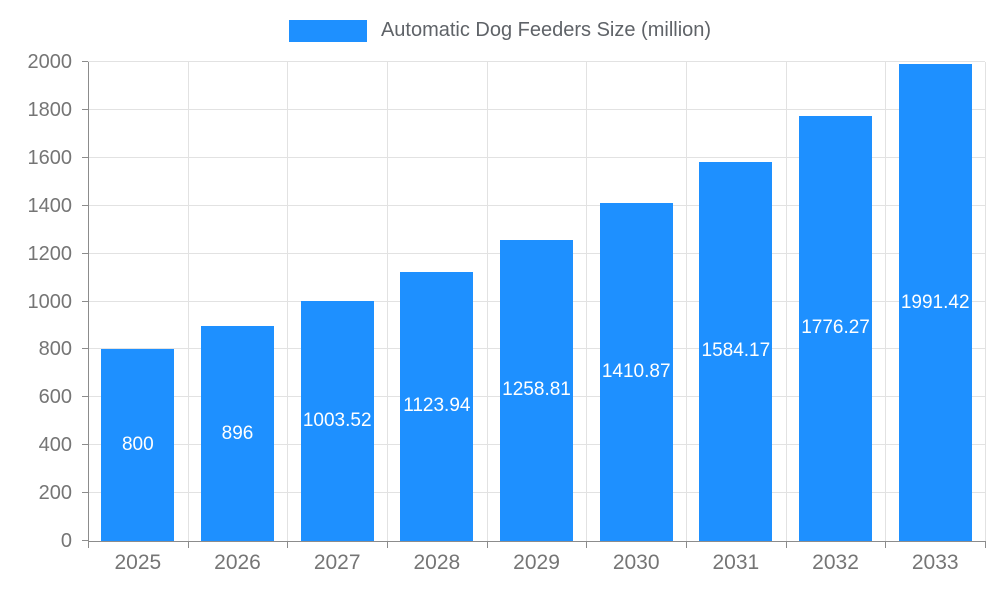 Image resolution: width=1000 pixels, height=600 pixels. I want to click on y-tick-label: 1000, so click(50, 301).